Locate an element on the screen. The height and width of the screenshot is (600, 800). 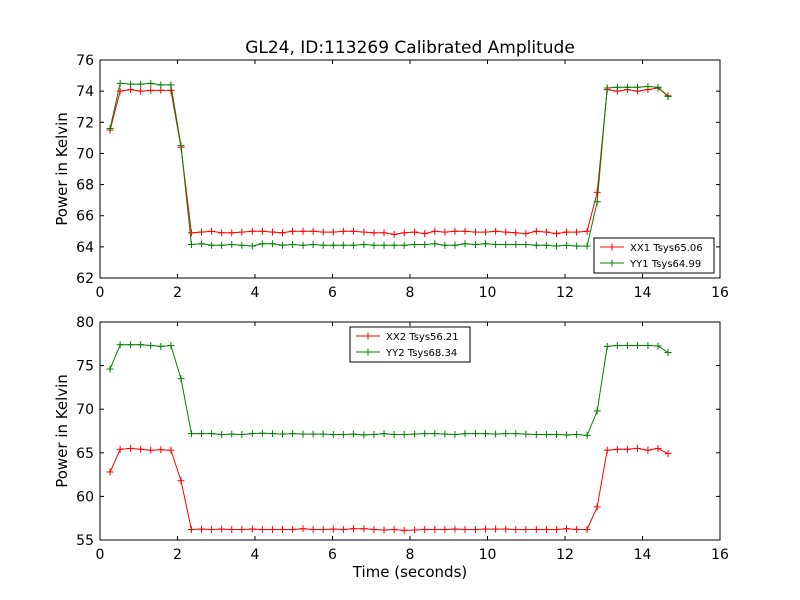
bottom-legend-box is located at coordinates (410, 344).